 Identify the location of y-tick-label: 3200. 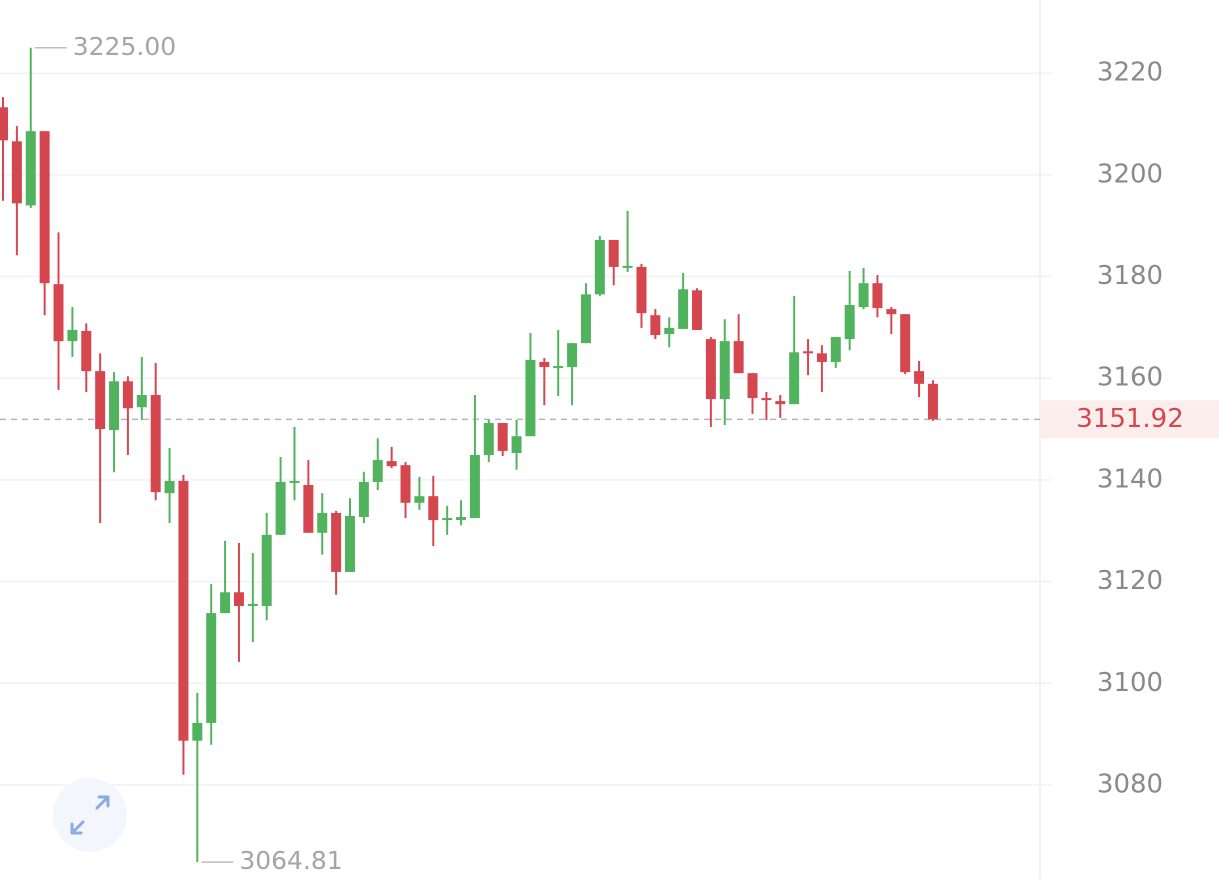
(1130, 174).